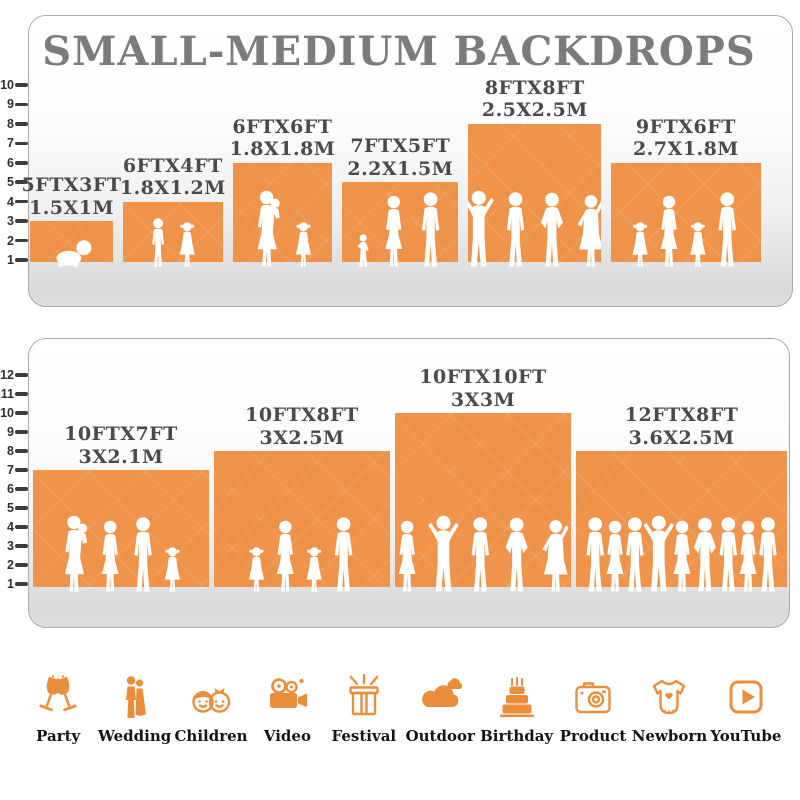 This screenshot has width=800, height=800. I want to click on category-birthday: Birthday, so click(516, 706).